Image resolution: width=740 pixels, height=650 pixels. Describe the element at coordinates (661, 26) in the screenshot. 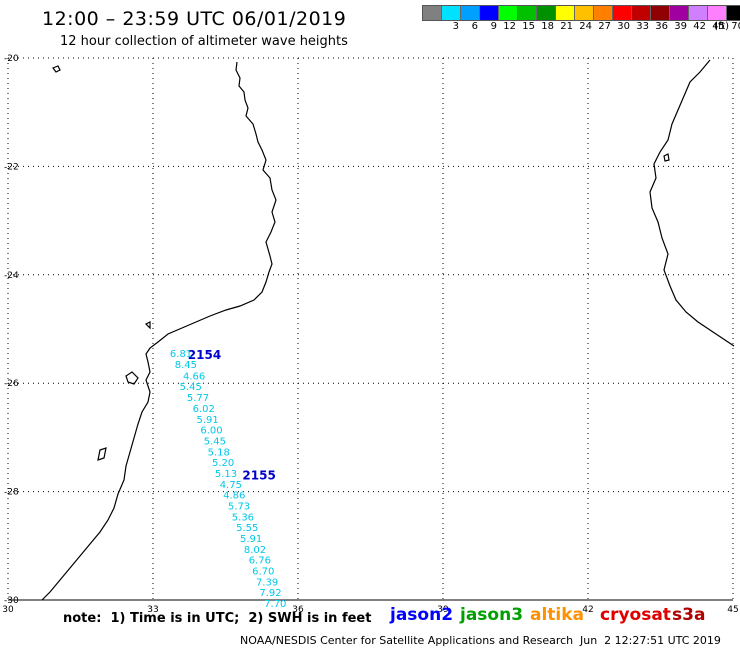

I see `color-scale-label: 36` at that location.